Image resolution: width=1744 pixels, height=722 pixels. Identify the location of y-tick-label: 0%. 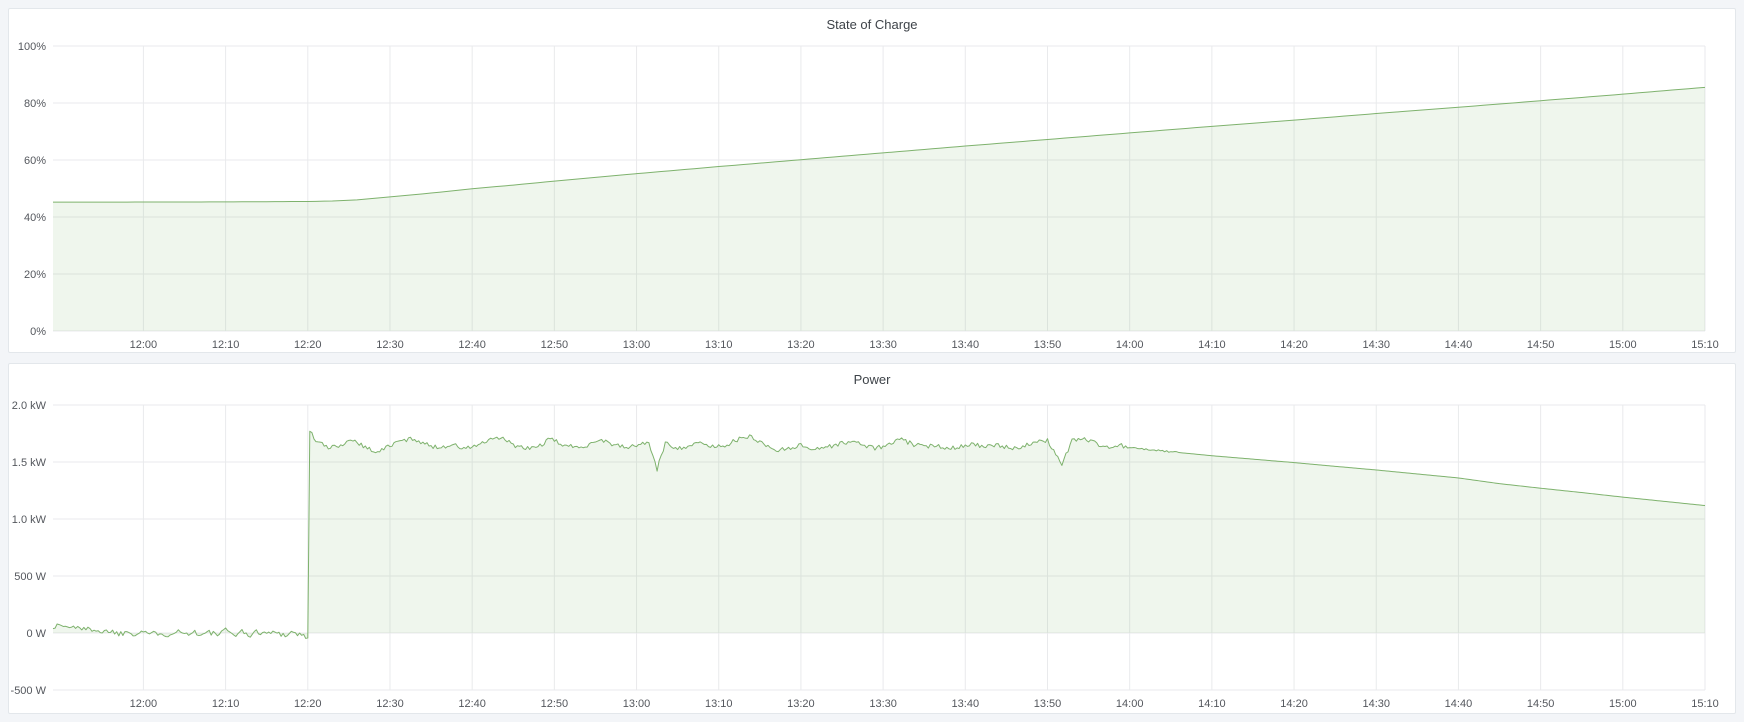
(38, 332).